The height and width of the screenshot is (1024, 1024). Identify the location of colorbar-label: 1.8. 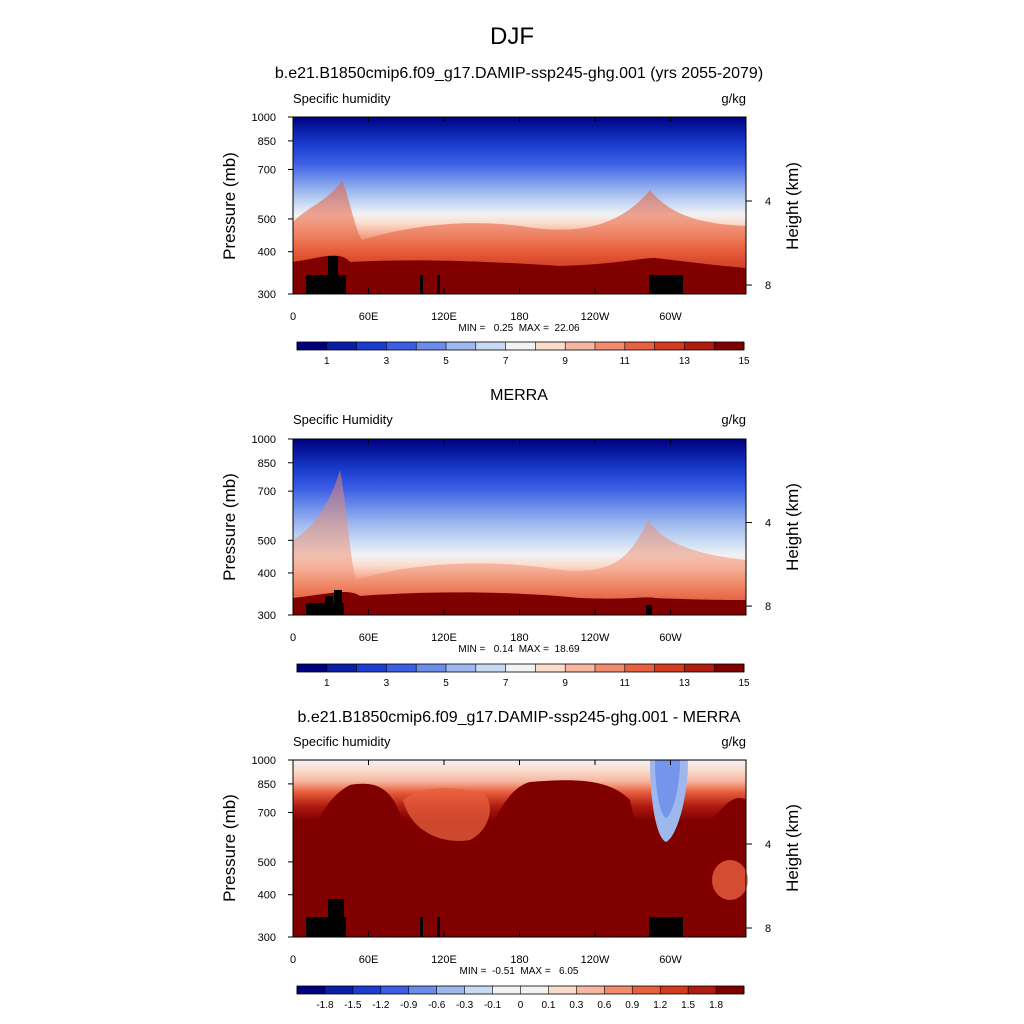
(716, 1005).